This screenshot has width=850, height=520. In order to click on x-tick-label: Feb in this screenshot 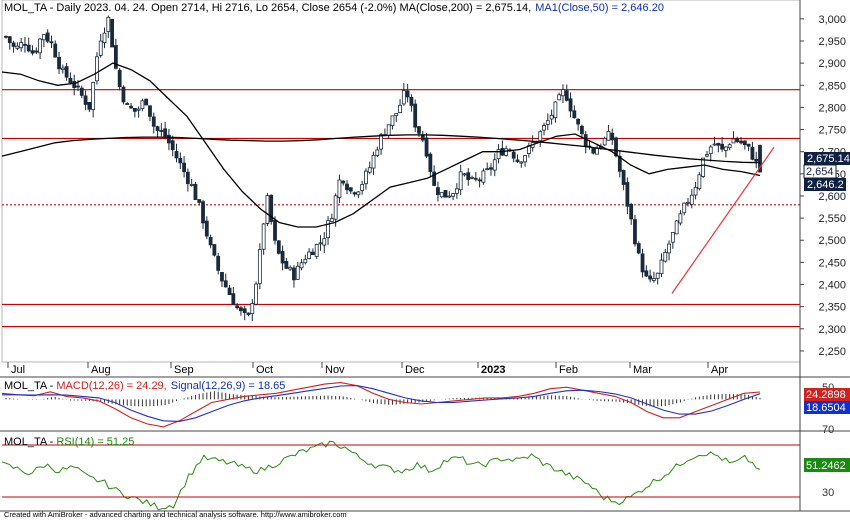, I will do `click(568, 370)`.